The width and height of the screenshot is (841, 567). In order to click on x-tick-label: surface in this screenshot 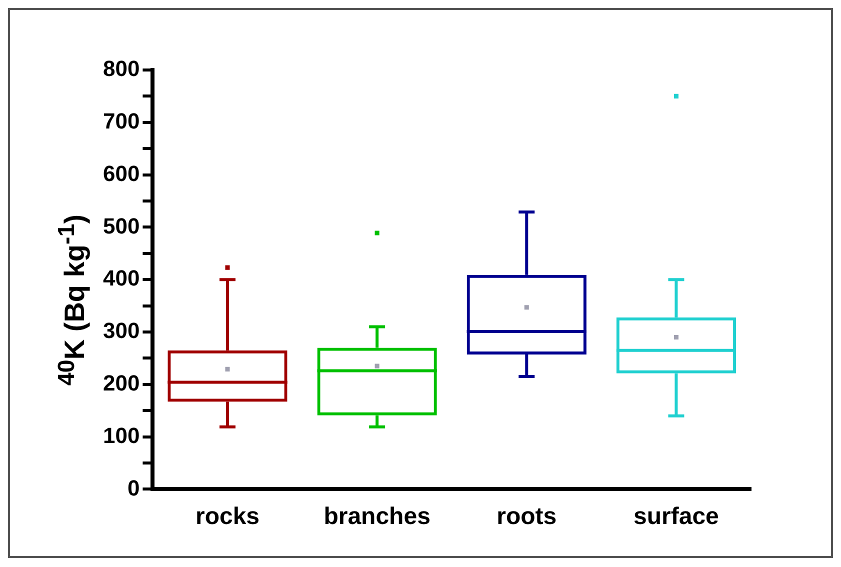, I will do `click(676, 516)`.